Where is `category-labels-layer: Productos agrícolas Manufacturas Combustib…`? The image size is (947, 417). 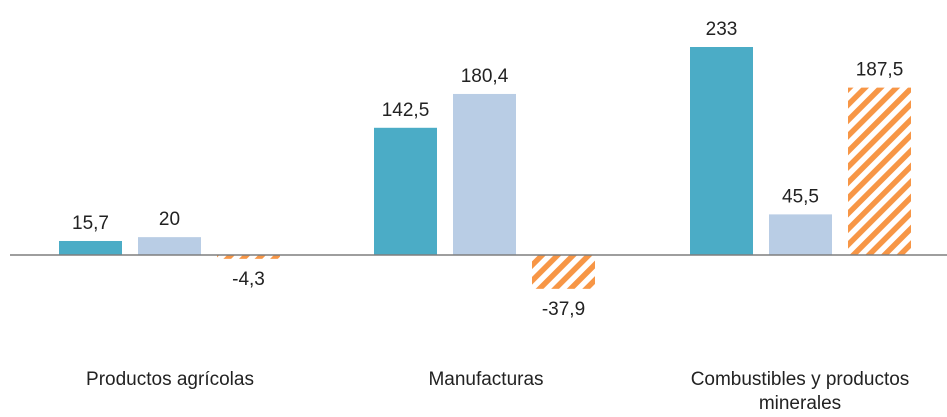
category-labels-layer: Productos agrícolas Manufacturas Combustib… is located at coordinates (497, 391).